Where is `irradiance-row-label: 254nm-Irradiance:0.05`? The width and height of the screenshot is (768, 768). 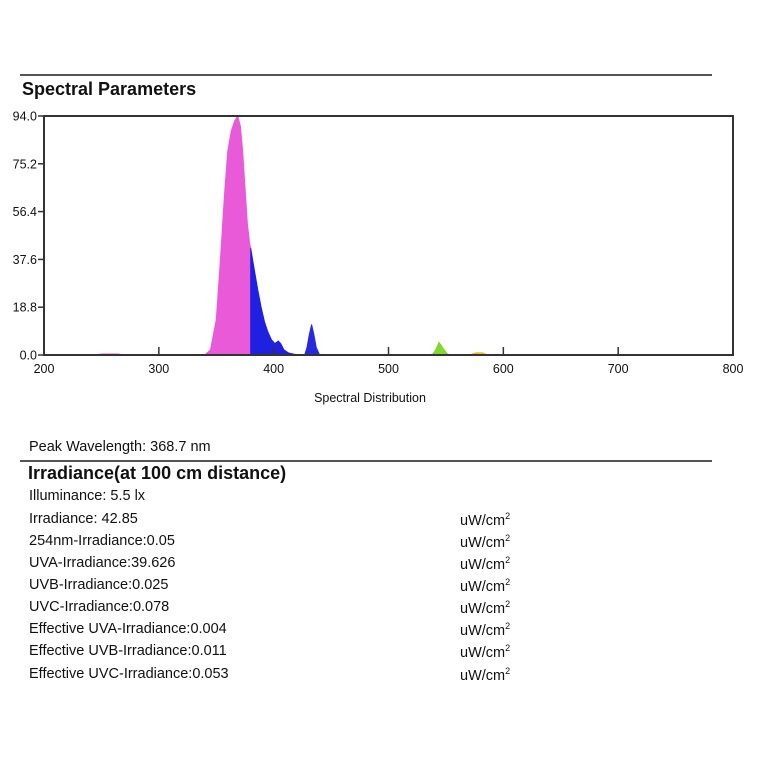 irradiance-row-label: 254nm-Irradiance:0.05 is located at coordinates (102, 541).